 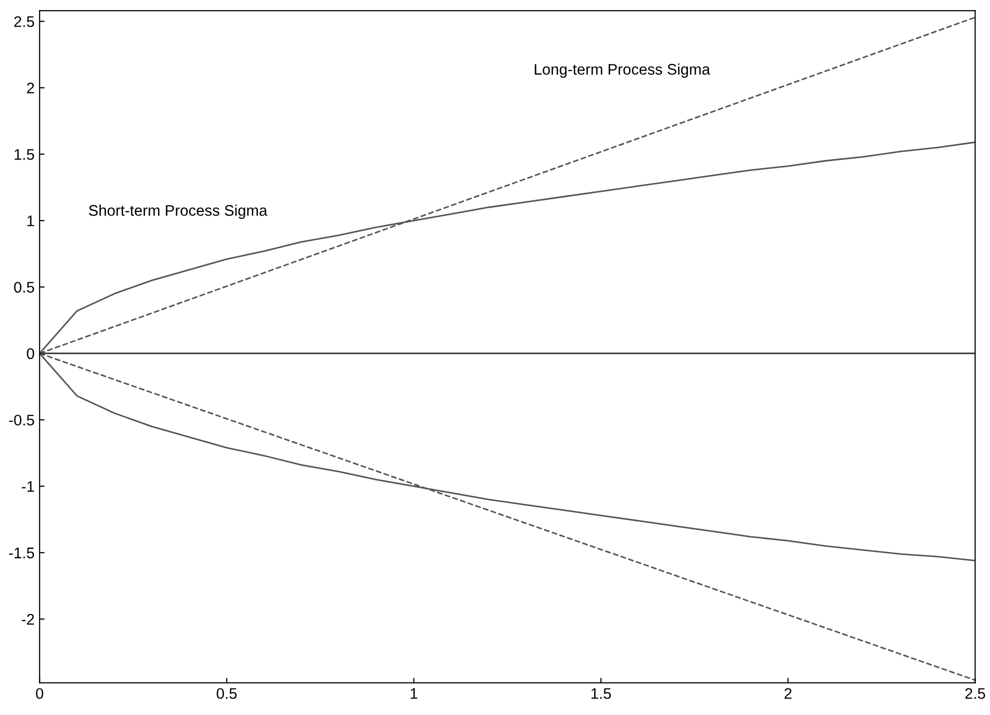 What do you see at coordinates (30, 88) in the screenshot?
I see `y-tick-label: 2` at bounding box center [30, 88].